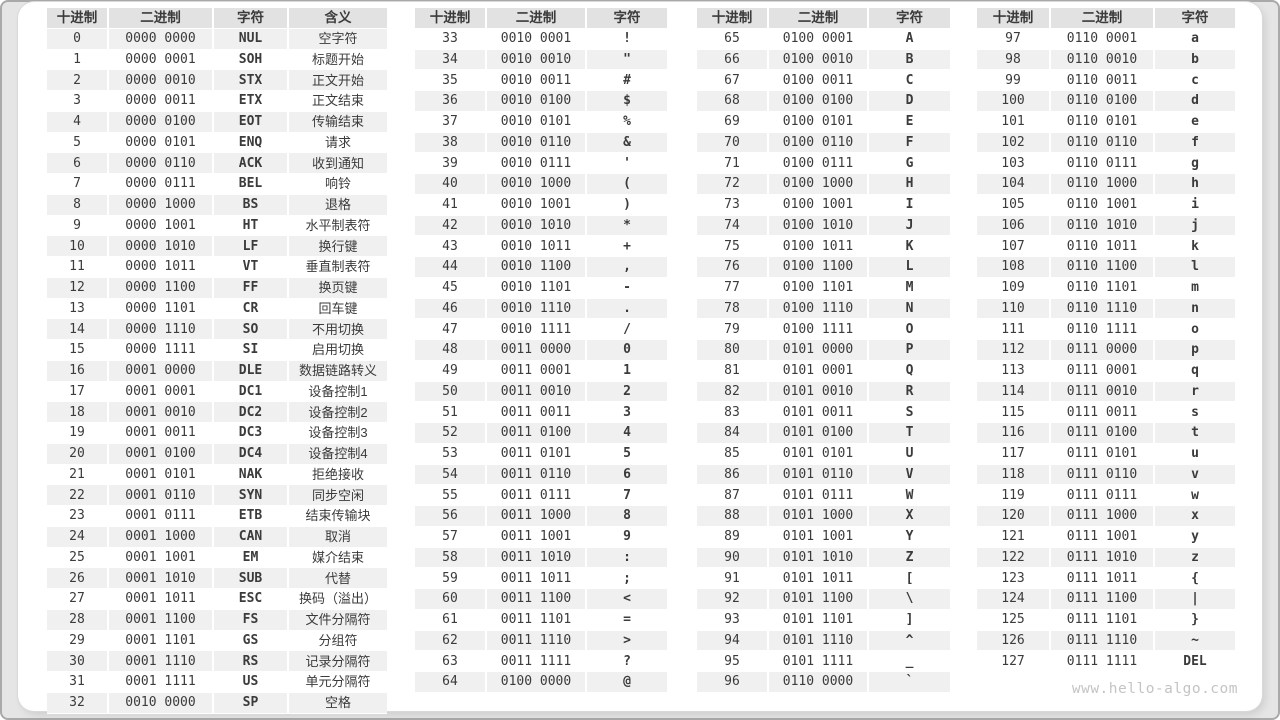 The width and height of the screenshot is (1280, 720). Describe the element at coordinates (217, 309) in the screenshot. I see `table-row: 13 0000 1101 CR 回车键` at that location.